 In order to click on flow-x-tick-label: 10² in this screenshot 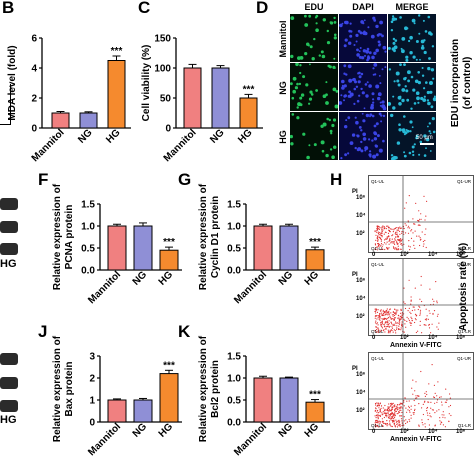, I will do `click(404, 255)`.